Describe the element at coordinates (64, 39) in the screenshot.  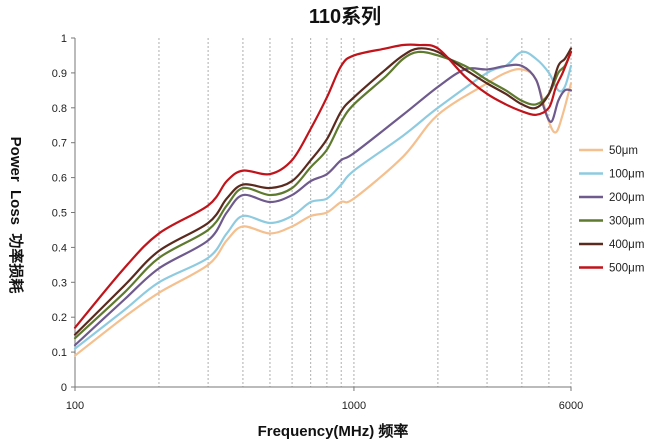
I see `y-tick-label: 1` at that location.